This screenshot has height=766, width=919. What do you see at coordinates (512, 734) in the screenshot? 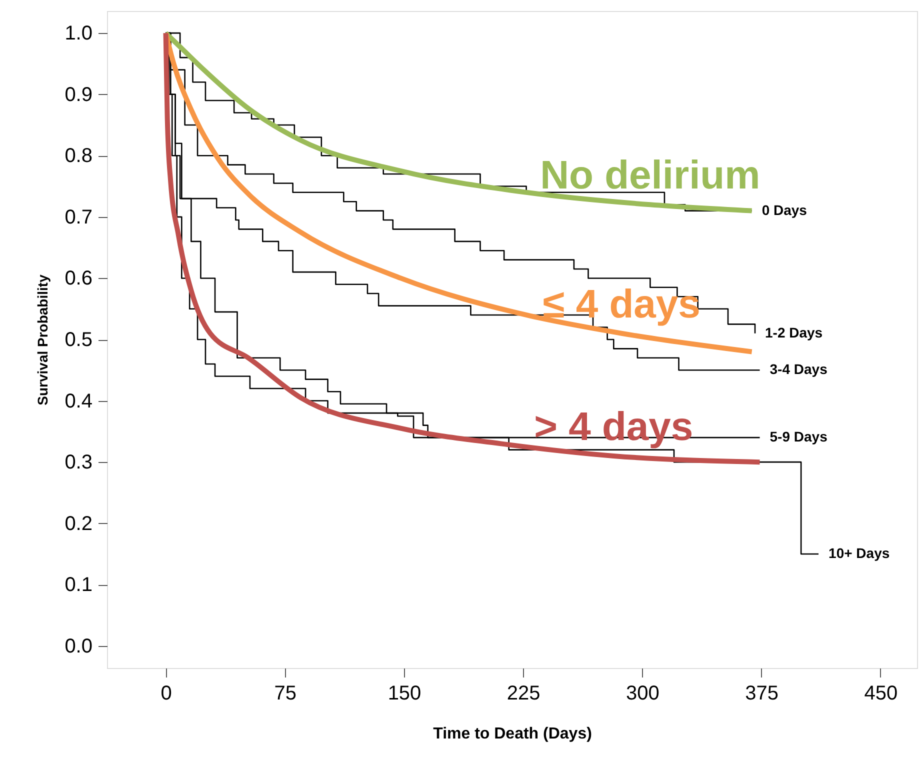
I see `x-axis-title: Time to Death (Days)` at bounding box center [512, 734].